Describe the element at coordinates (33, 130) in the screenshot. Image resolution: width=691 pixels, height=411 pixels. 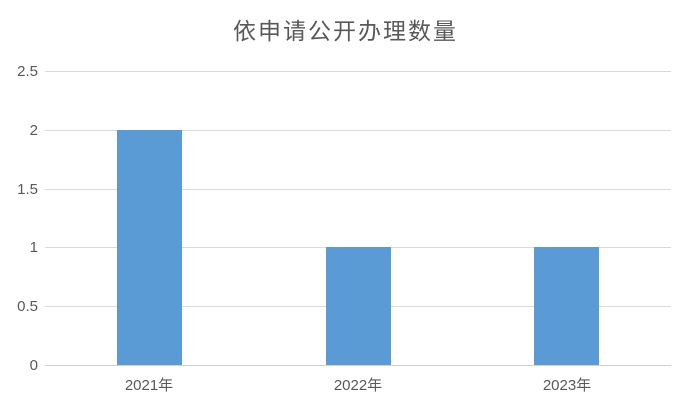
I see `y-tick-label: 2` at that location.